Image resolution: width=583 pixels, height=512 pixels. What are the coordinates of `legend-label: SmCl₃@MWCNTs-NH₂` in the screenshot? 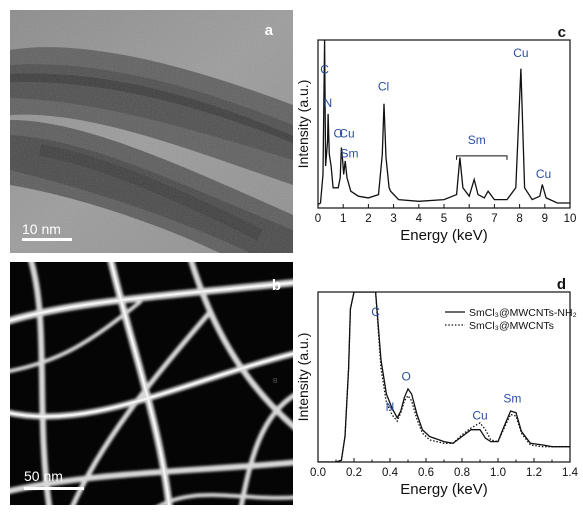 It's located at (523, 313).